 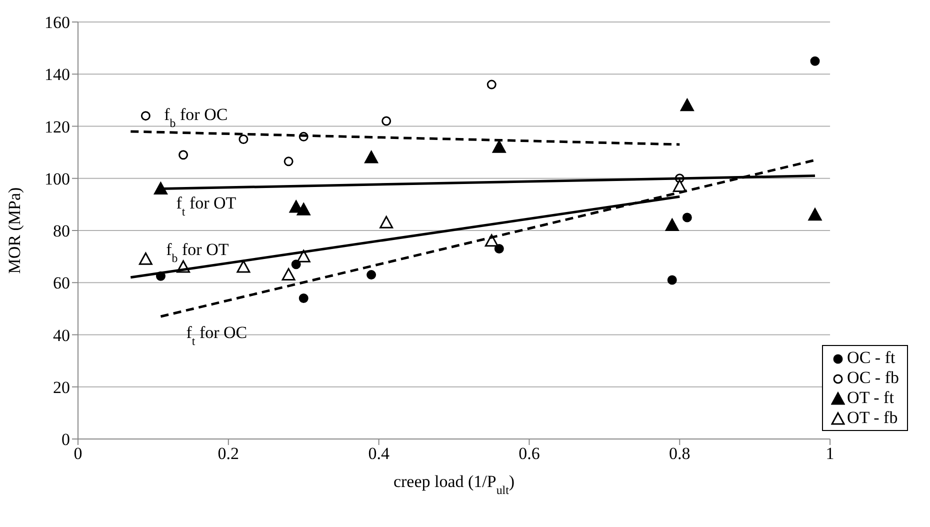 What do you see at coordinates (61, 335) in the screenshot?
I see `y-tick-label: 40` at bounding box center [61, 335].